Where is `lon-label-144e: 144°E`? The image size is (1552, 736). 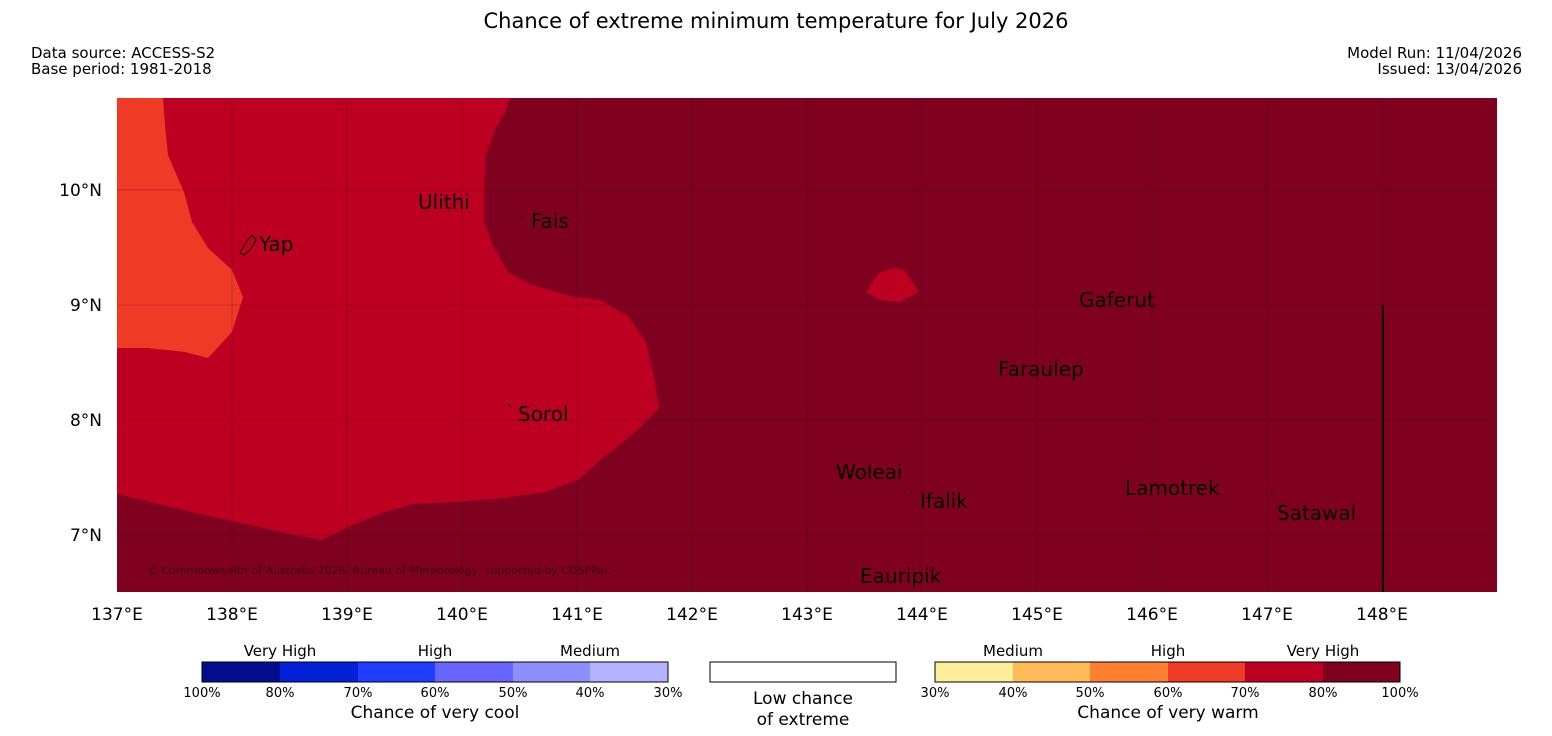
lon-label-144e: 144°E is located at coordinates (922, 615).